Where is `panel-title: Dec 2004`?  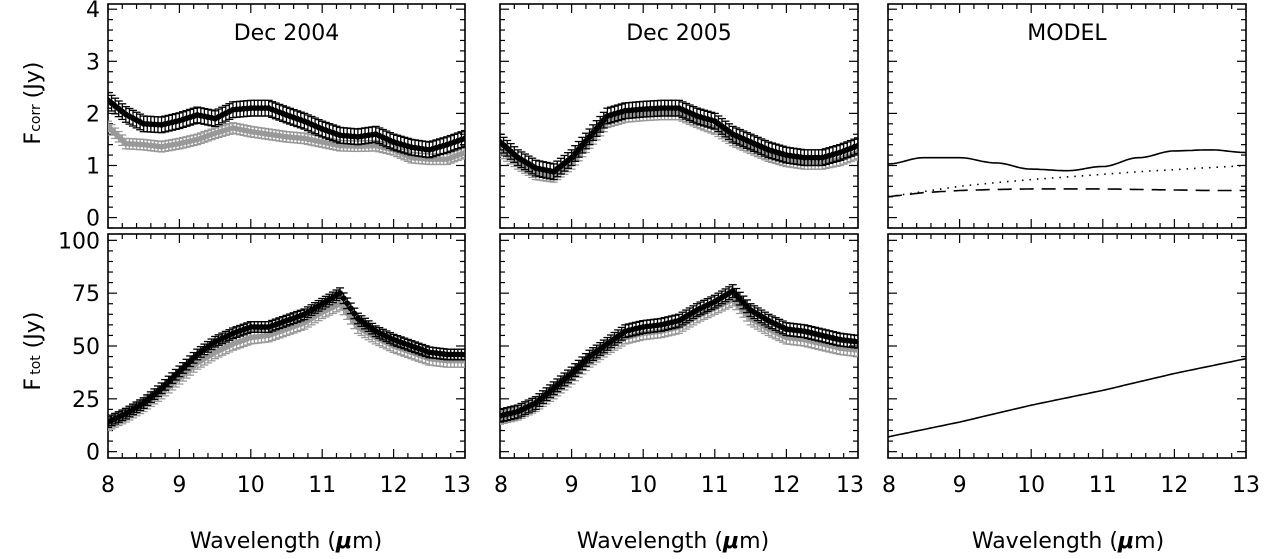 panel-title: Dec 2004 is located at coordinates (287, 33).